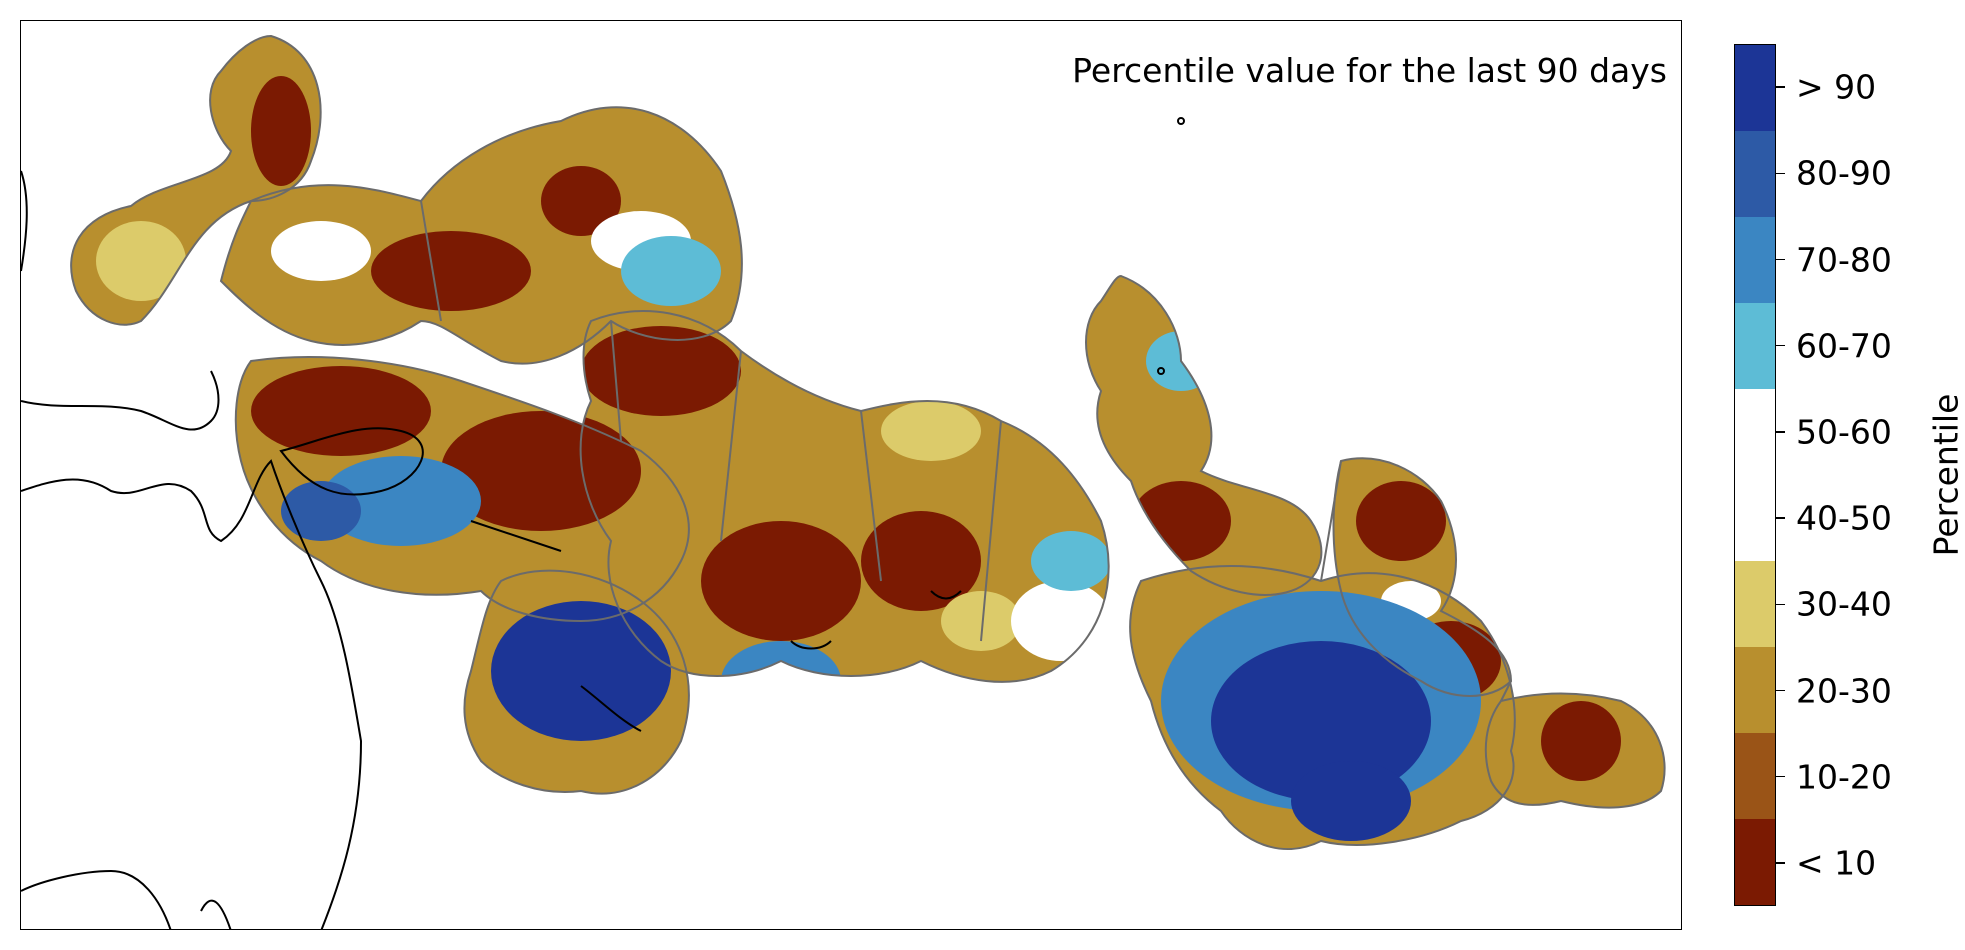 The height and width of the screenshot is (950, 1965). What do you see at coordinates (1844, 518) in the screenshot?
I see `colorbar-label: 40-50` at bounding box center [1844, 518].